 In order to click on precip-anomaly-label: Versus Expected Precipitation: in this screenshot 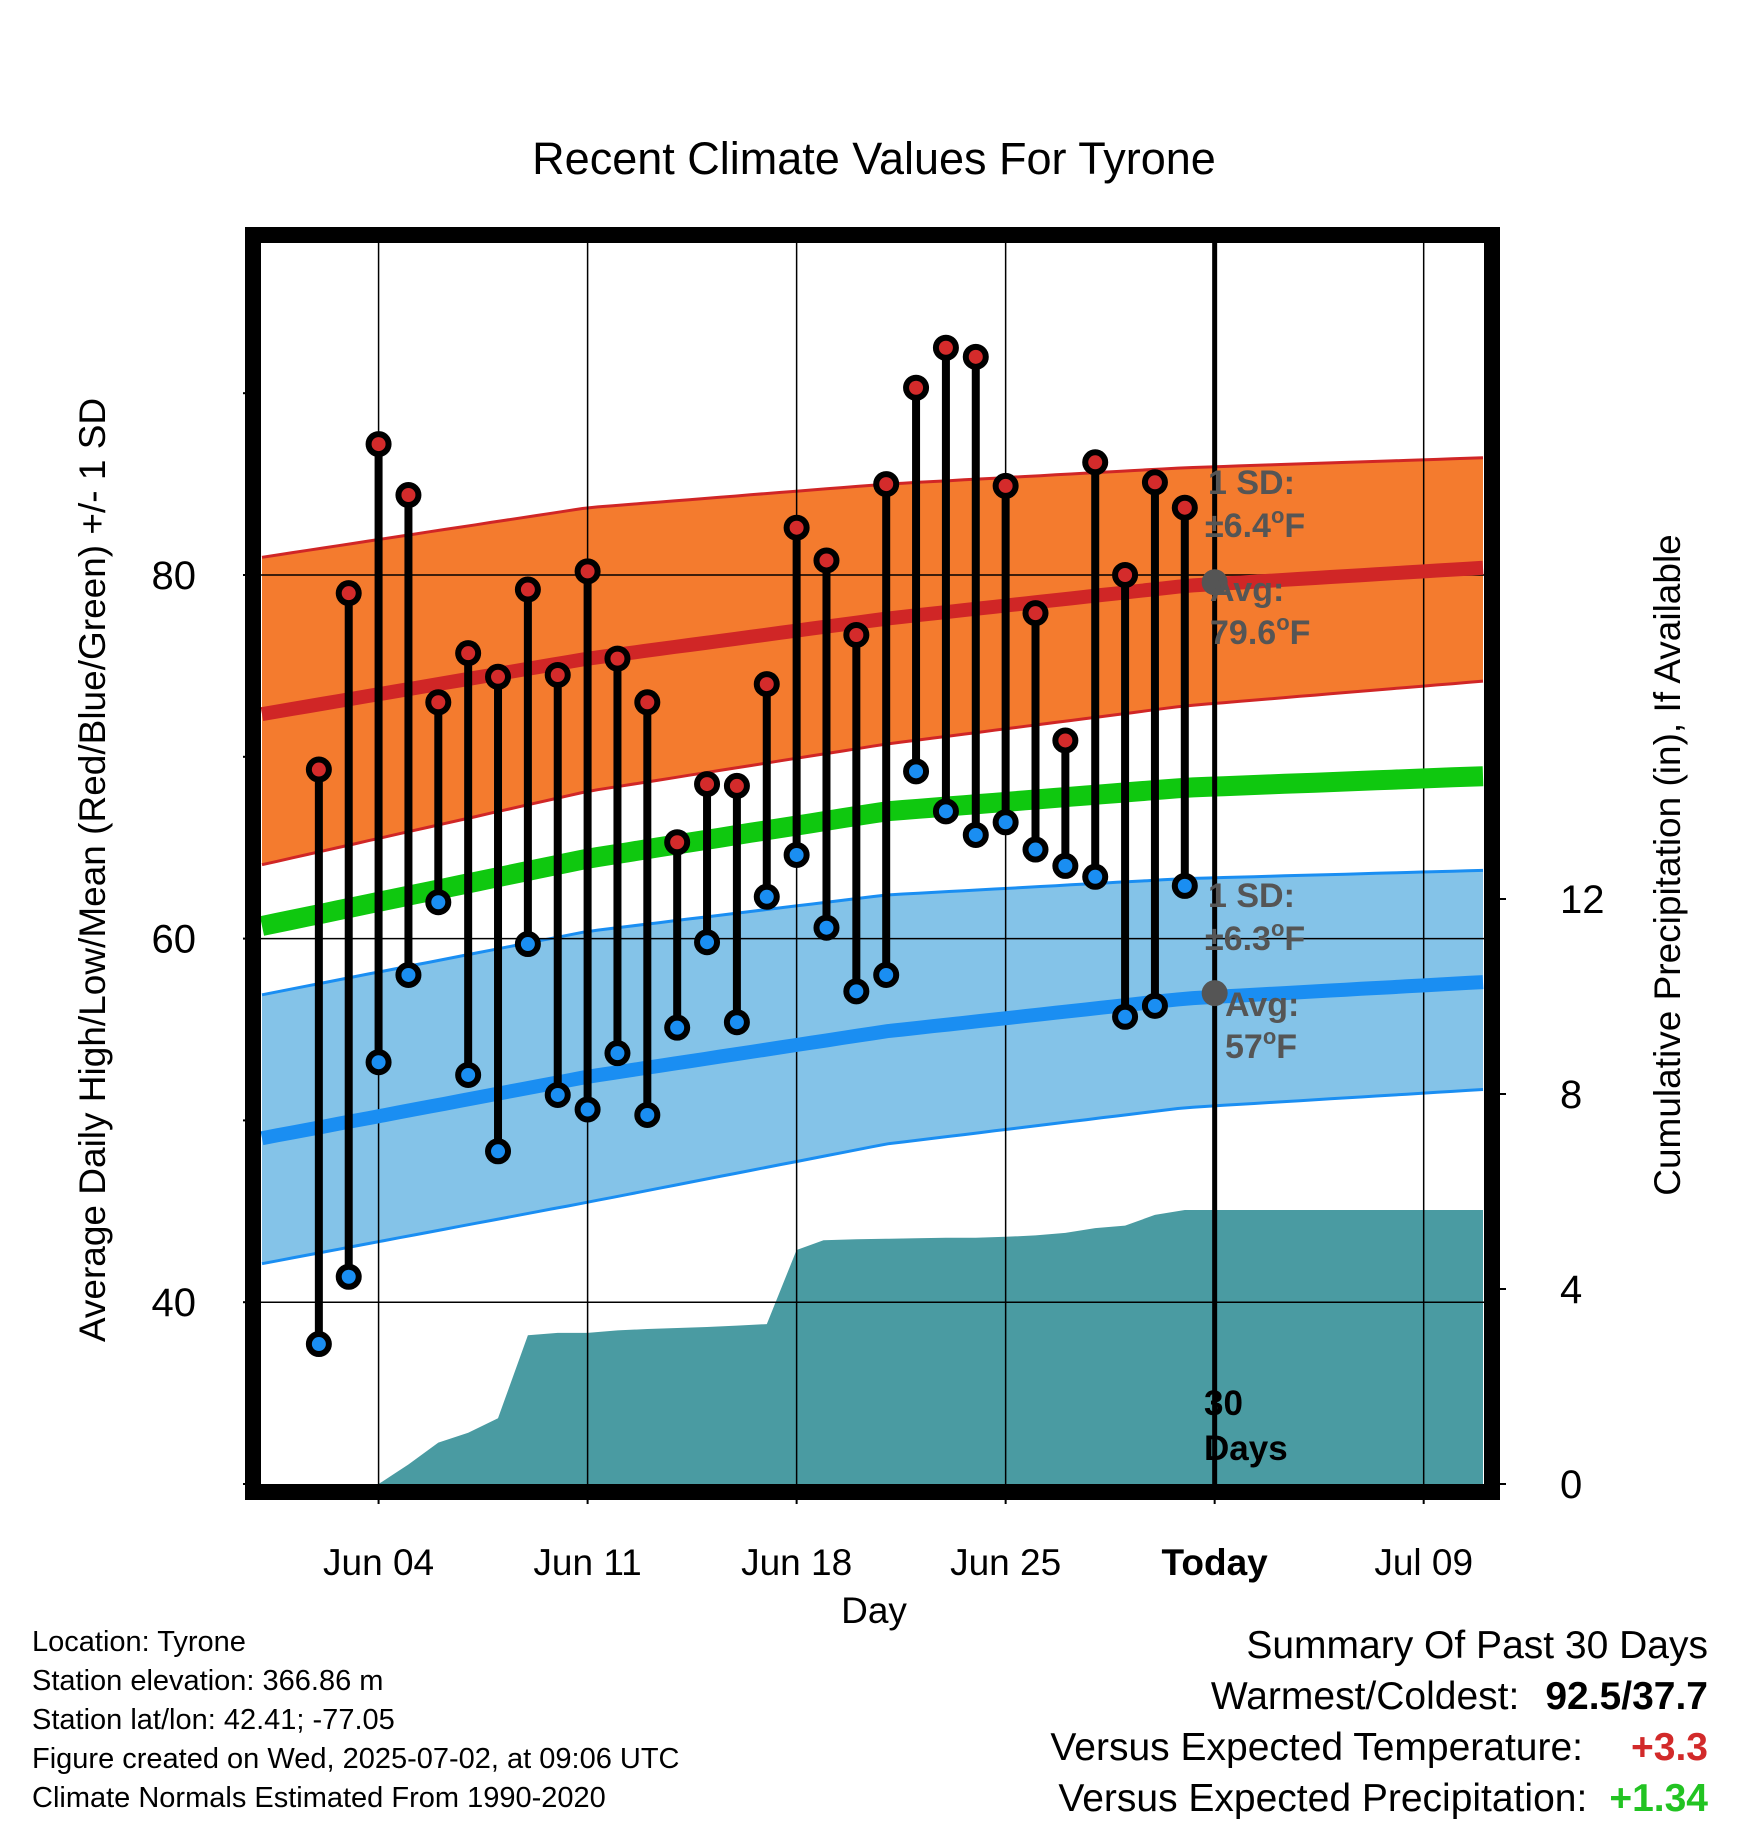, I will do `click(1323, 1798)`.